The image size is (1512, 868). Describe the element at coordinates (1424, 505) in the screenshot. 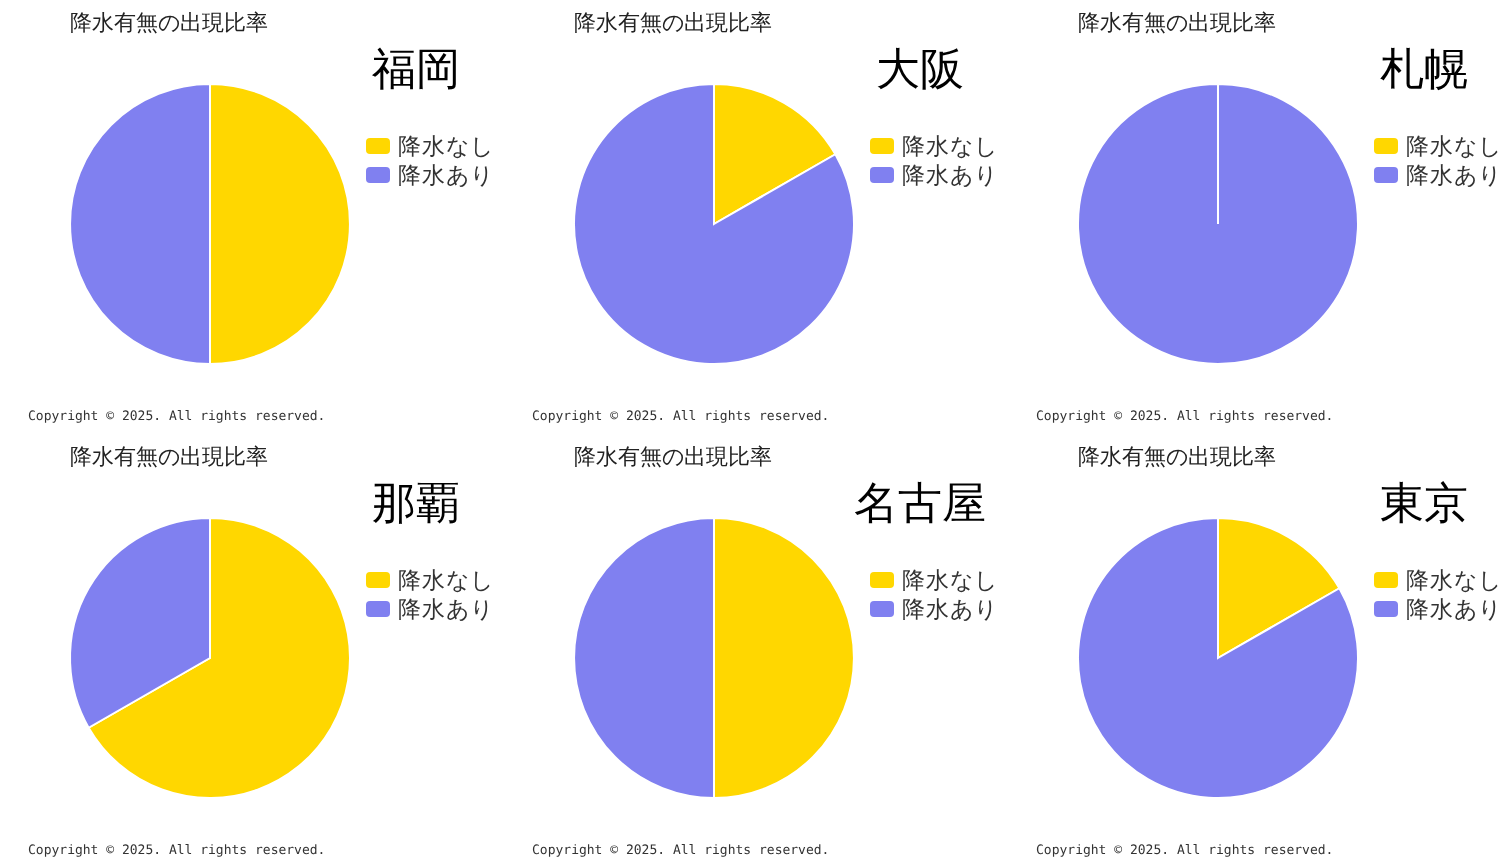

I see `chart-title: 東京` at that location.